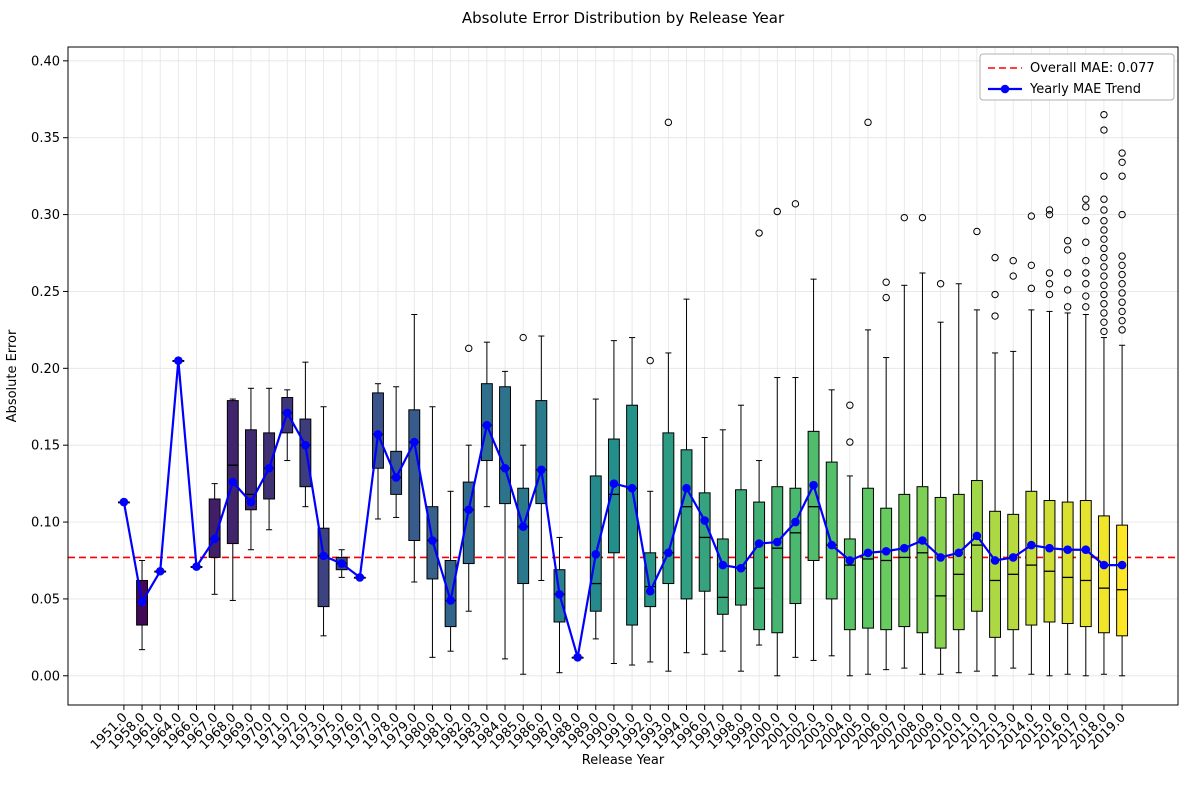 Image resolution: width=1189 pixels, height=789 pixels. I want to click on legend: Overall MAE: 0.077 Yearly MAE Trend, so click(1077, 77).